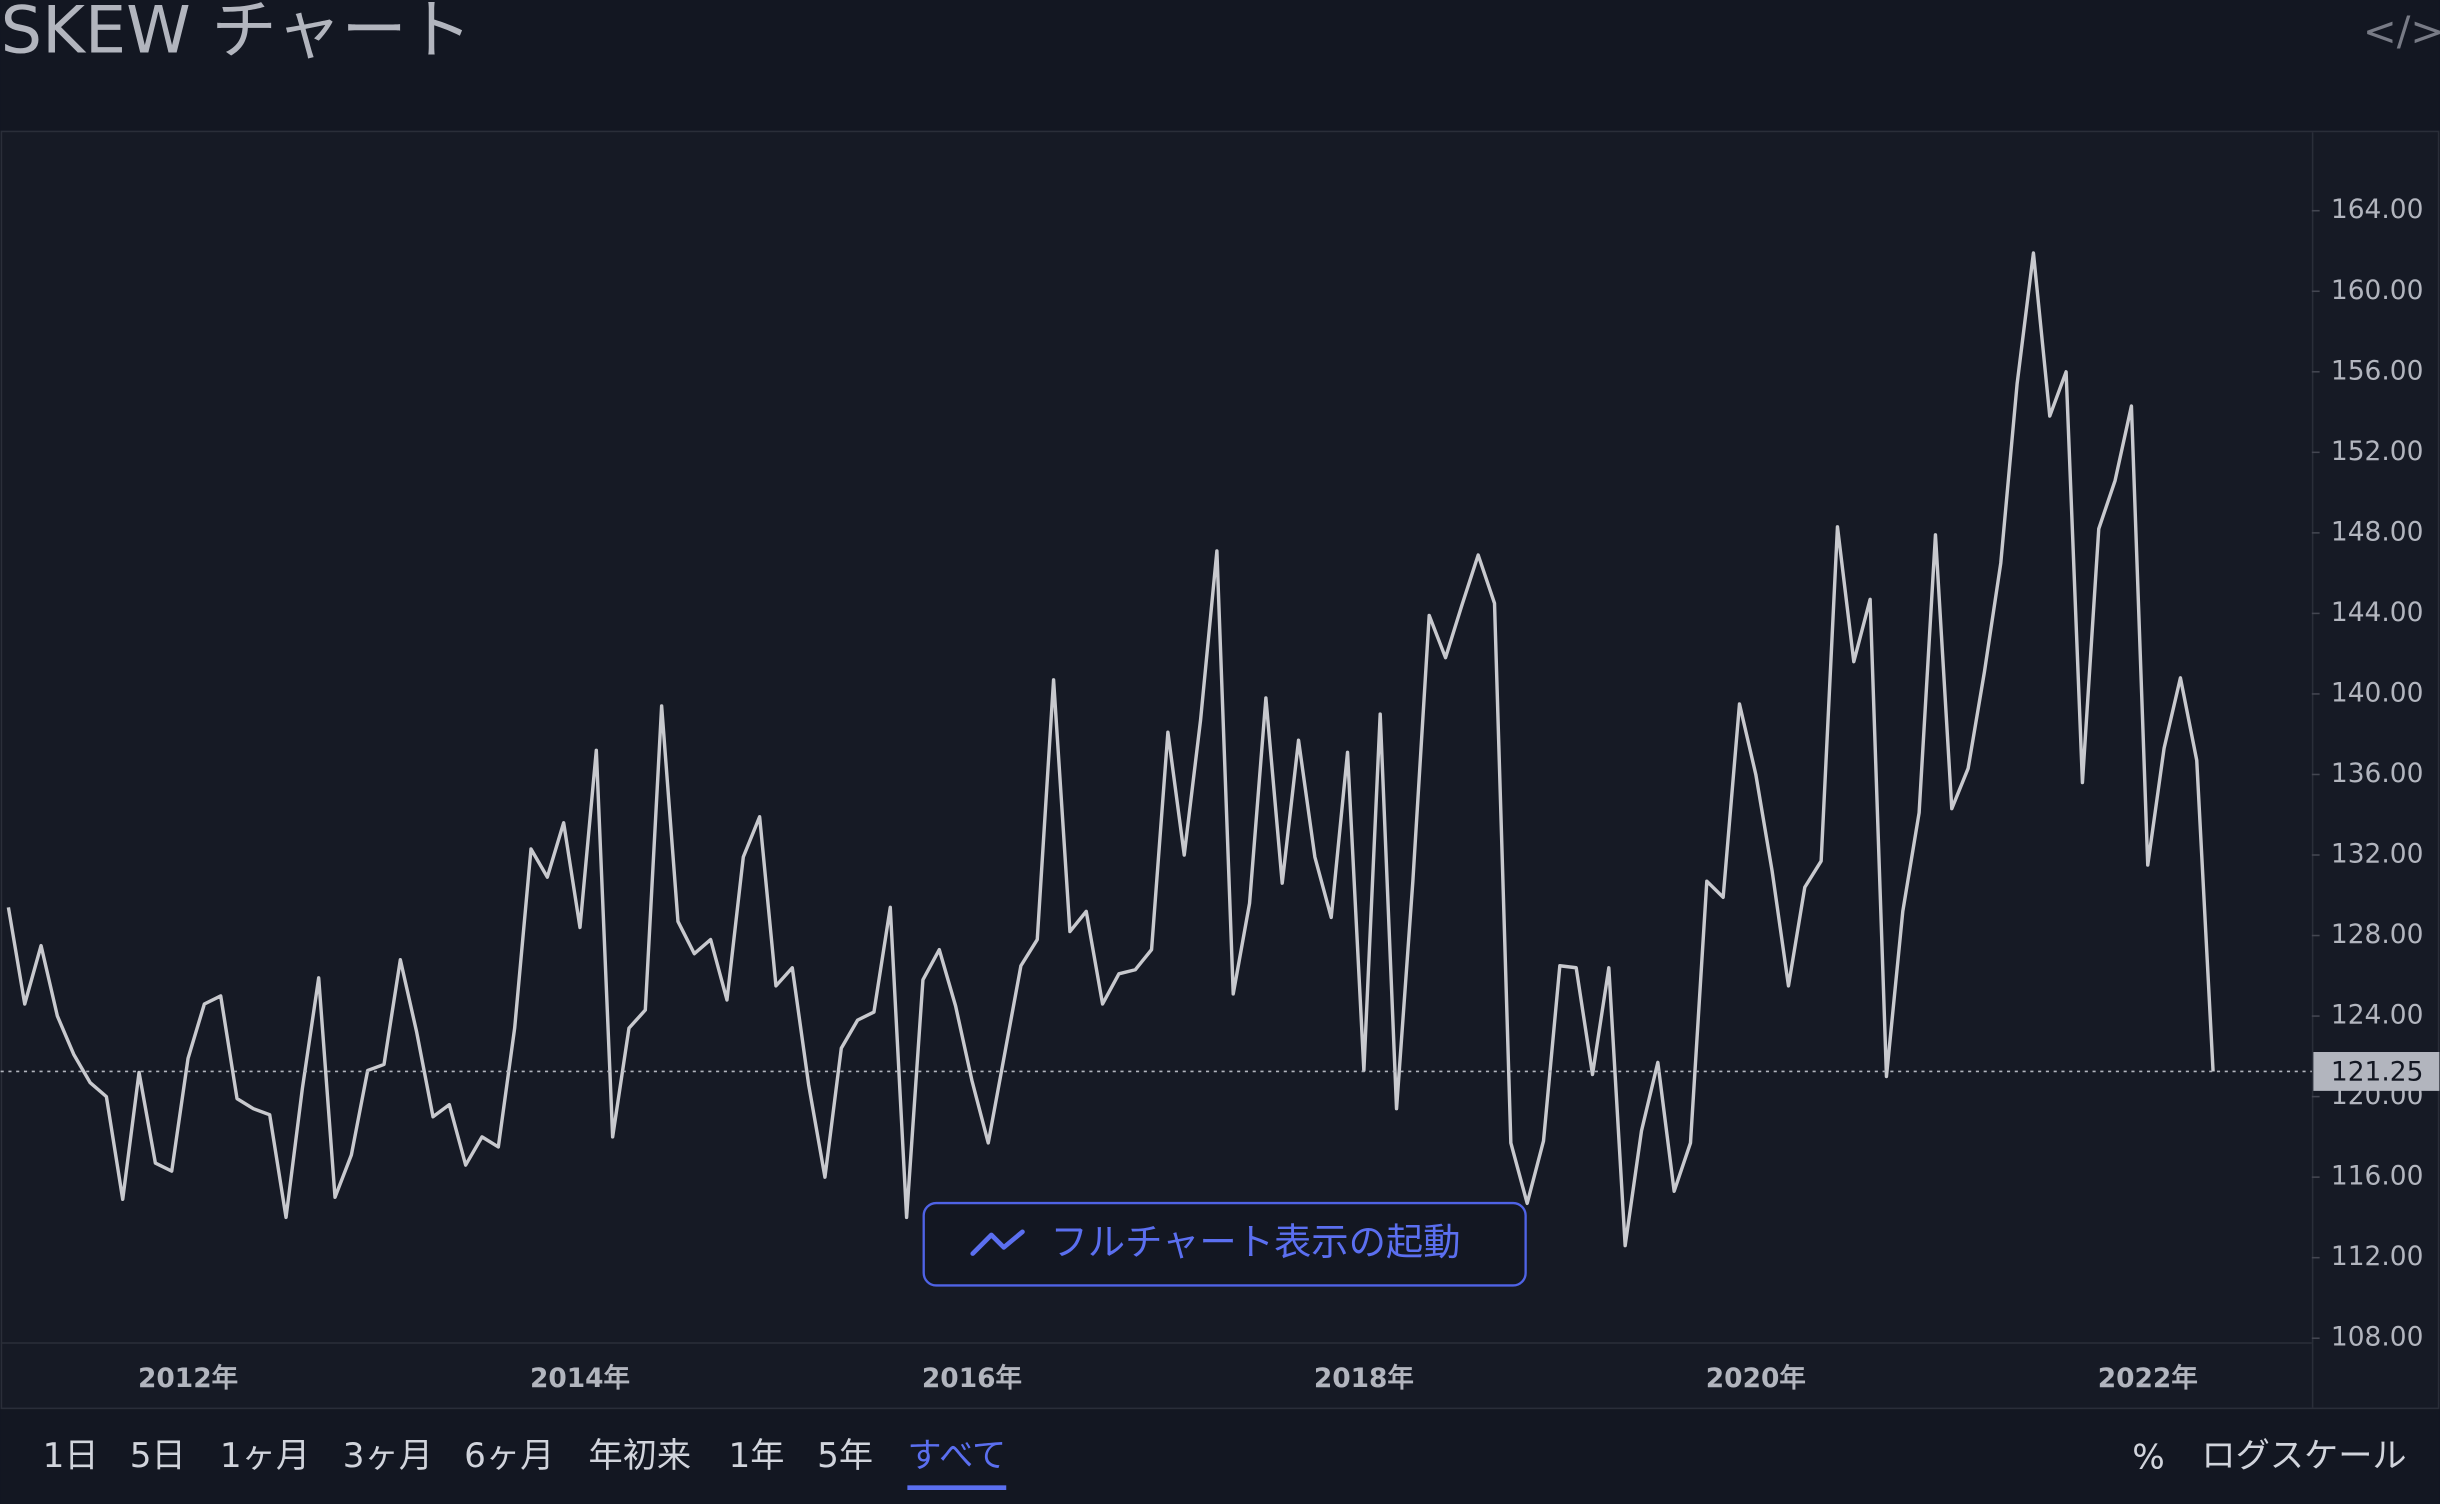  I want to click on y-tick-label: 136.00, so click(2377, 773).